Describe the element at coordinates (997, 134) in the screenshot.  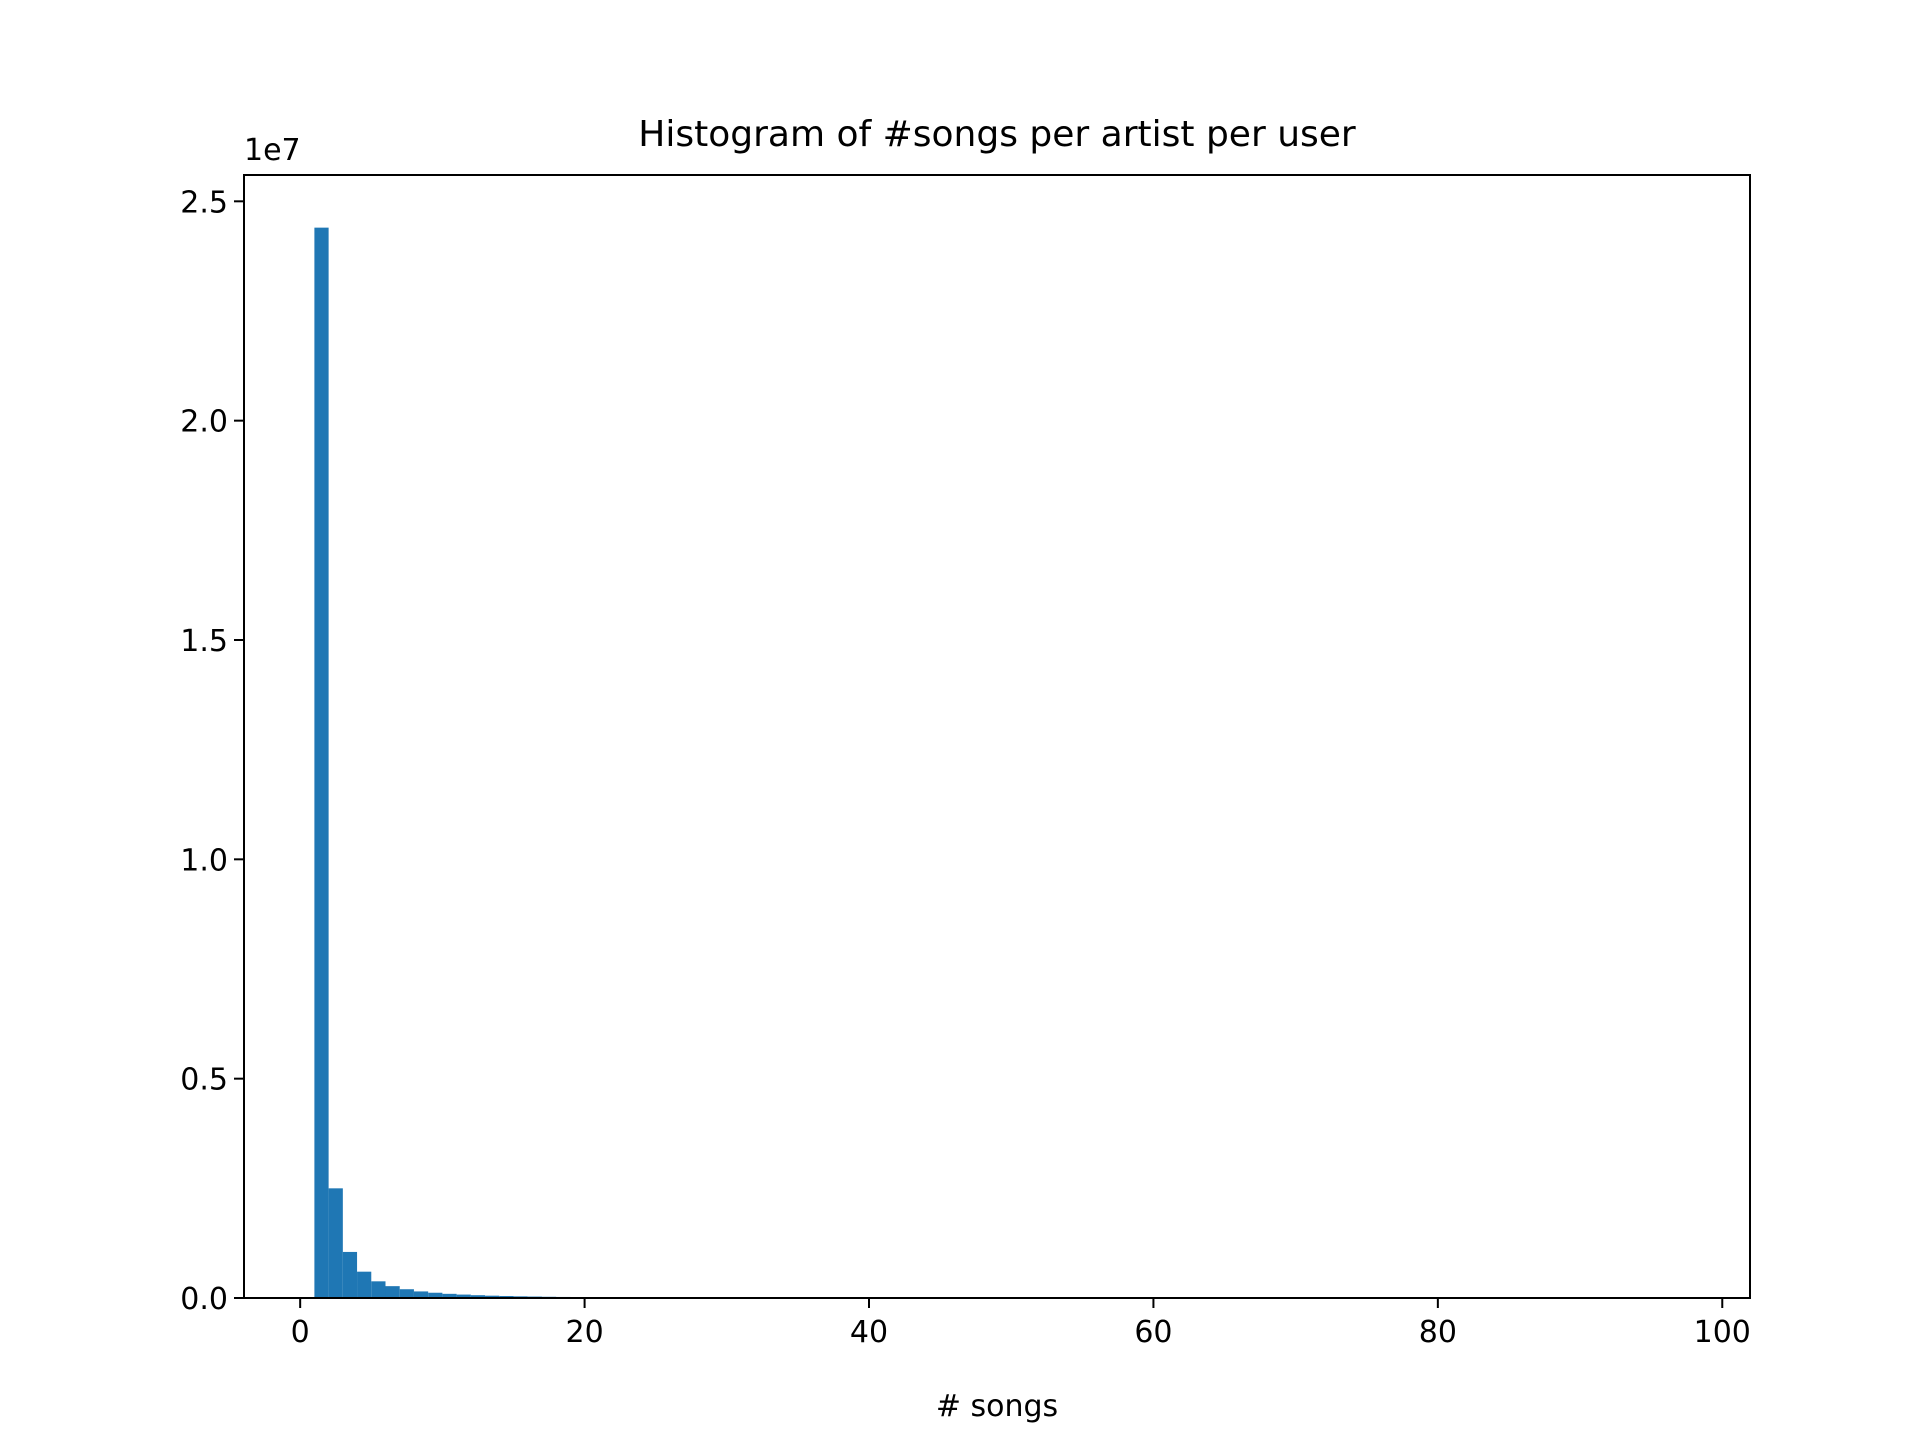
I see `chart-title: Histogram of #songs per artist per user` at that location.